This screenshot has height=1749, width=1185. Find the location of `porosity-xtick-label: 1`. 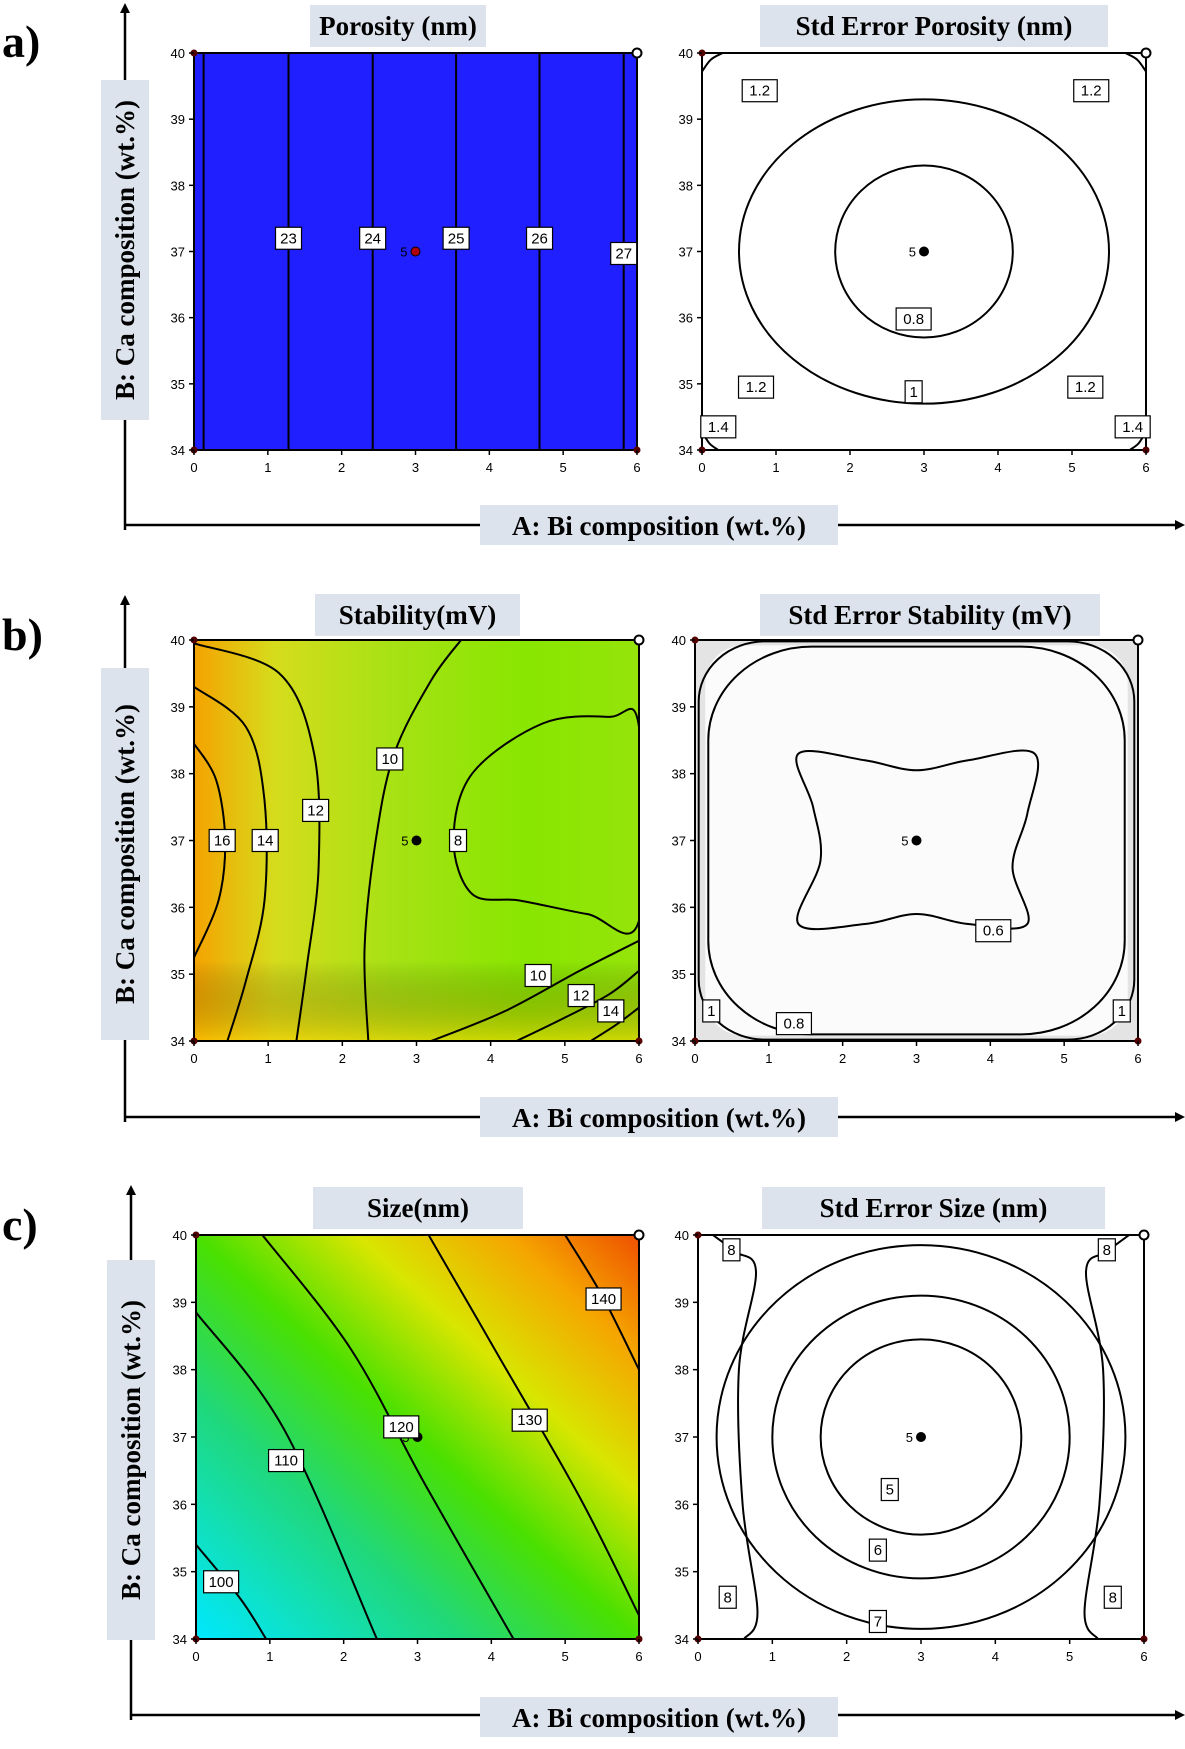

porosity-xtick-label: 1 is located at coordinates (267, 467).